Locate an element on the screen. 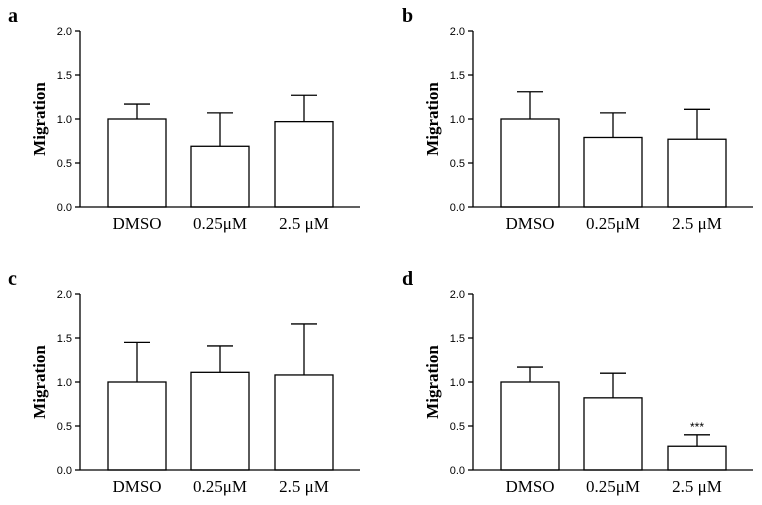  panel-label: a is located at coordinates (13, 16).